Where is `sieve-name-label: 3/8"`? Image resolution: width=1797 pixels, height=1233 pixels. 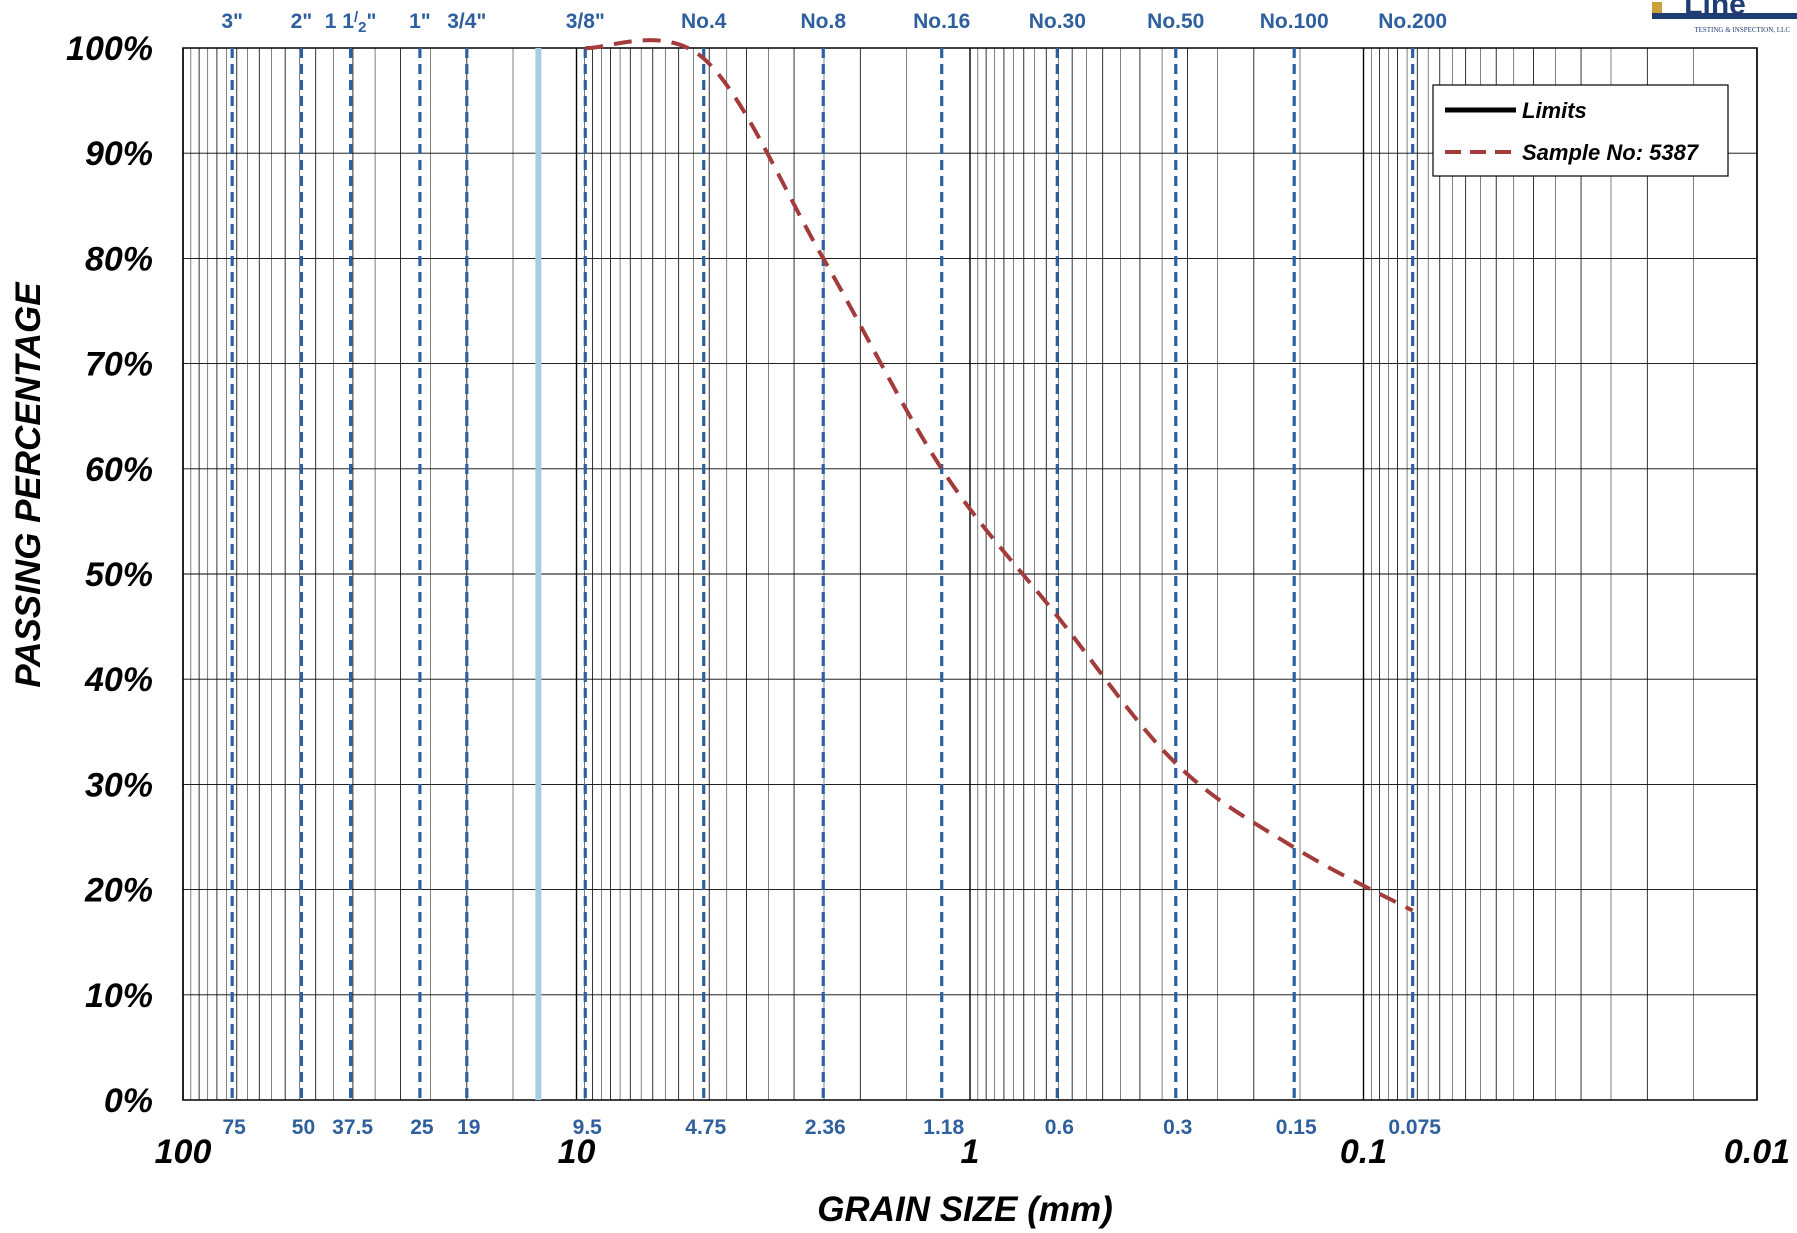 sieve-name-label: 3/8" is located at coordinates (585, 21).